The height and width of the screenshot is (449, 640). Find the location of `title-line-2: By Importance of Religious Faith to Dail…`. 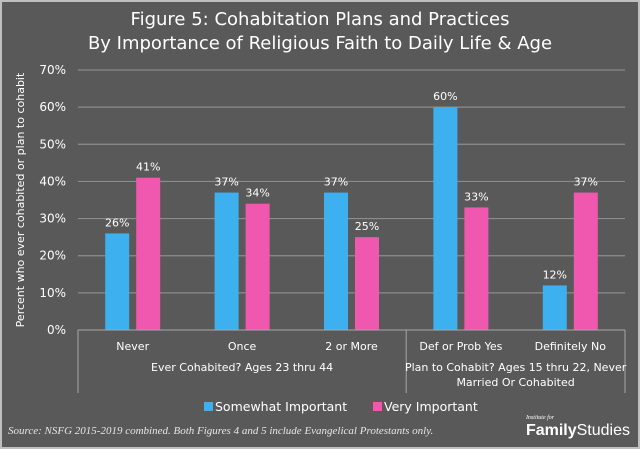

title-line-2: By Importance of Religious Faith to Dail… is located at coordinates (320, 43).